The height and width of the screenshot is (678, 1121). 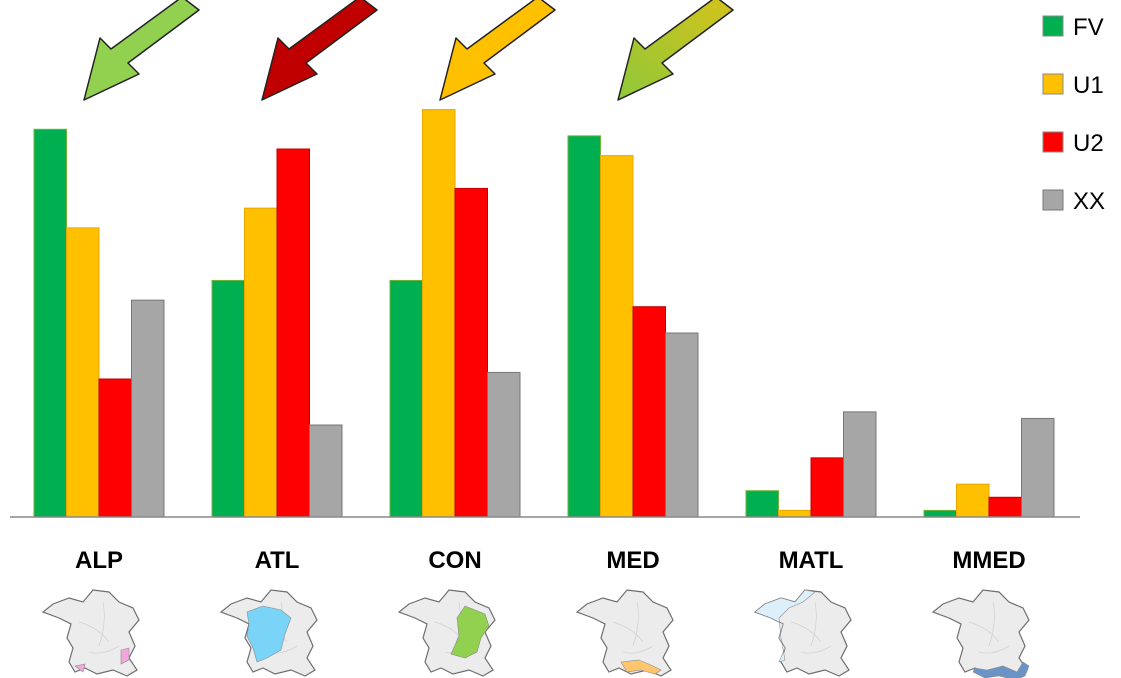 I want to click on legend-item-u2: U2, so click(x=1073, y=143).